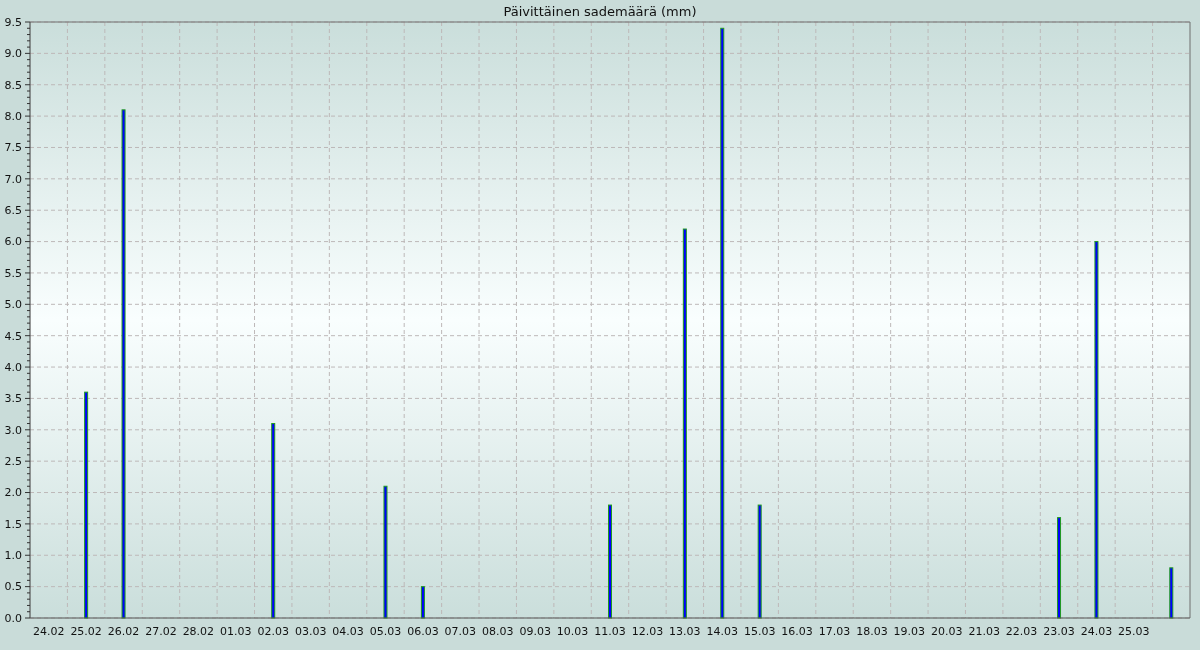 Image resolution: width=1200 pixels, height=650 pixels. Describe the element at coordinates (13, 242) in the screenshot. I see `y-tick-label: 6.0` at that location.